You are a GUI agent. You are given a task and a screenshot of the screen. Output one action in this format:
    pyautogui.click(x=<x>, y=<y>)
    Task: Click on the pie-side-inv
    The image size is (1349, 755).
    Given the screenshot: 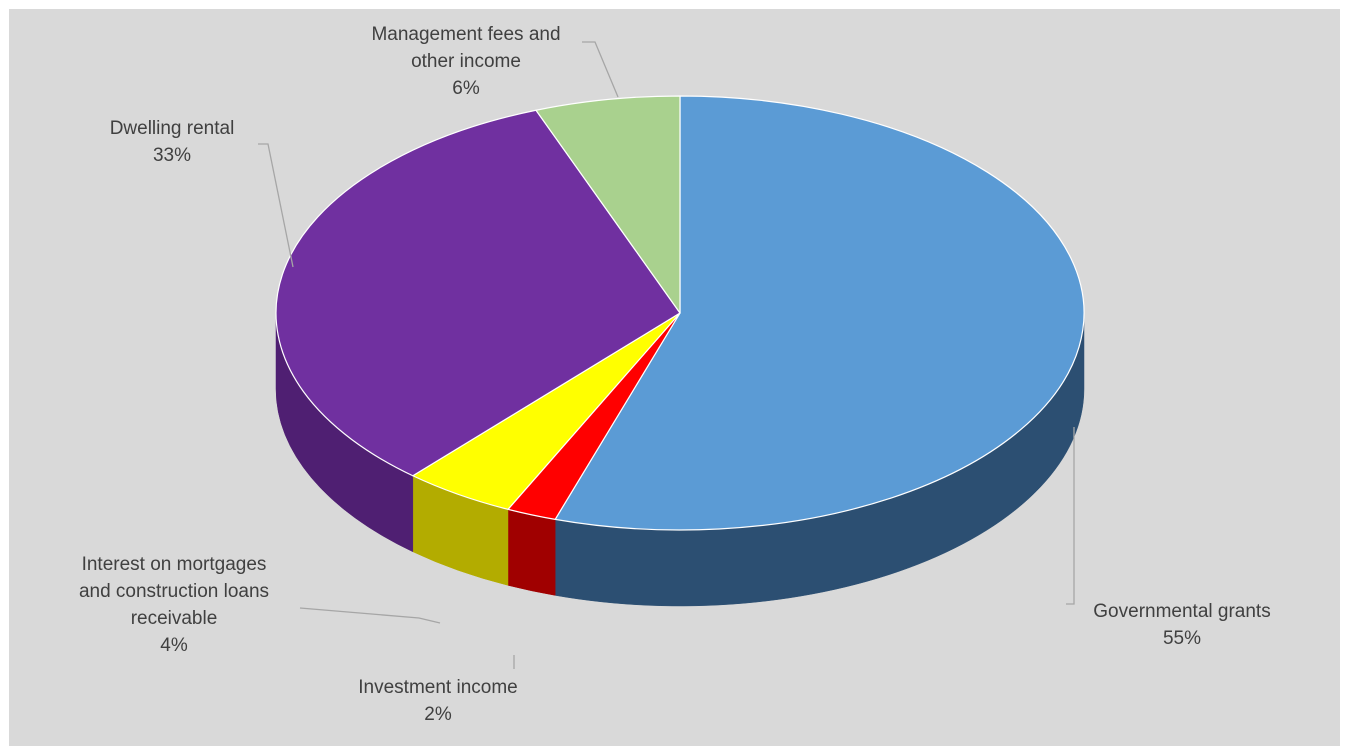 What is the action you would take?
    pyautogui.click(x=531, y=552)
    